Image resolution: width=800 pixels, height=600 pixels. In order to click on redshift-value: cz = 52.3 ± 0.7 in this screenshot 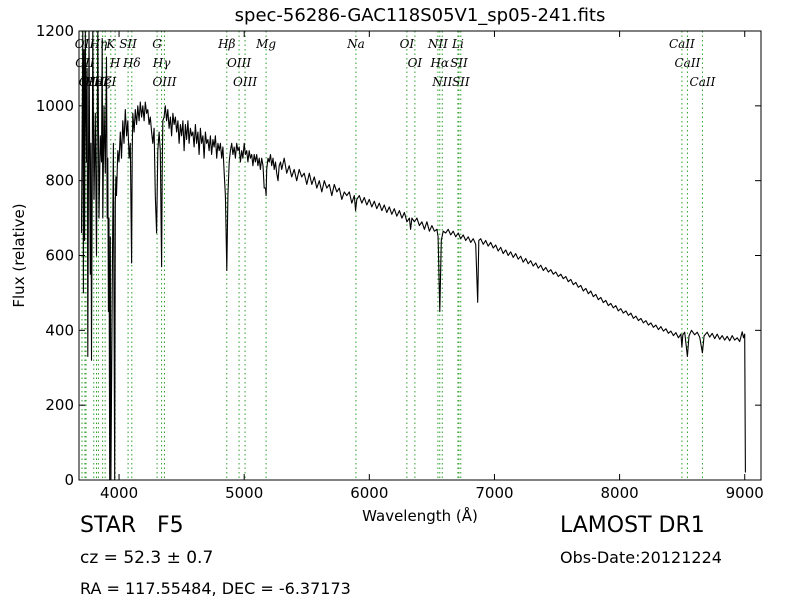, I will do `click(147, 558)`.